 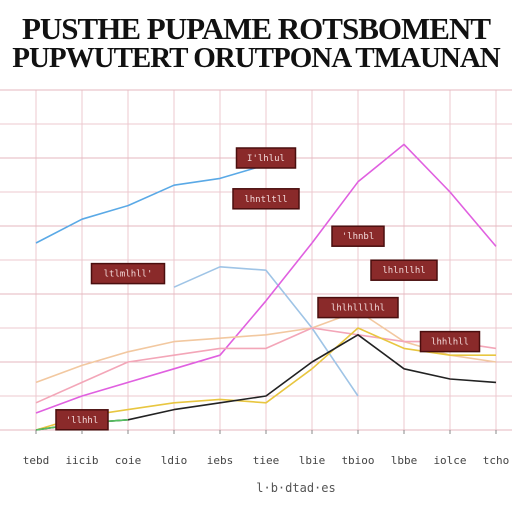 I want to click on annotation-6: lhhlhll, so click(x=450, y=341).